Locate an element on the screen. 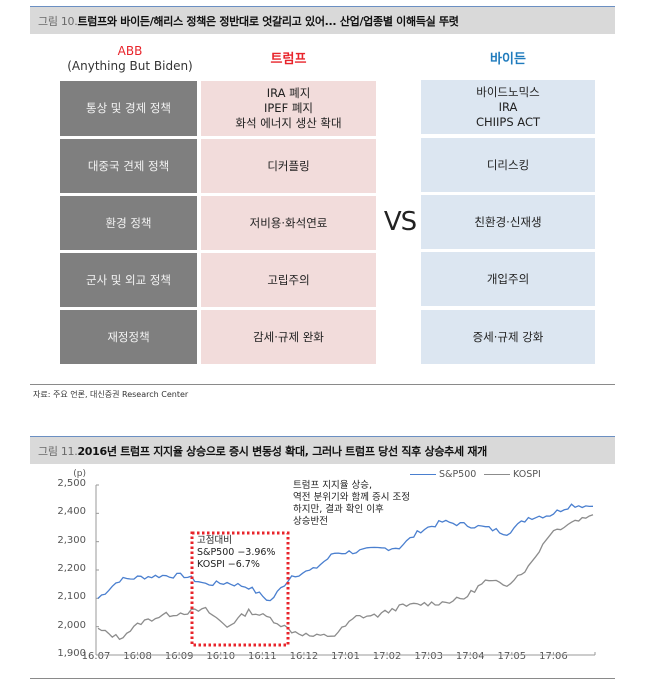 The width and height of the screenshot is (646, 680). policy-line: CHIIPS ACT is located at coordinates (508, 121).